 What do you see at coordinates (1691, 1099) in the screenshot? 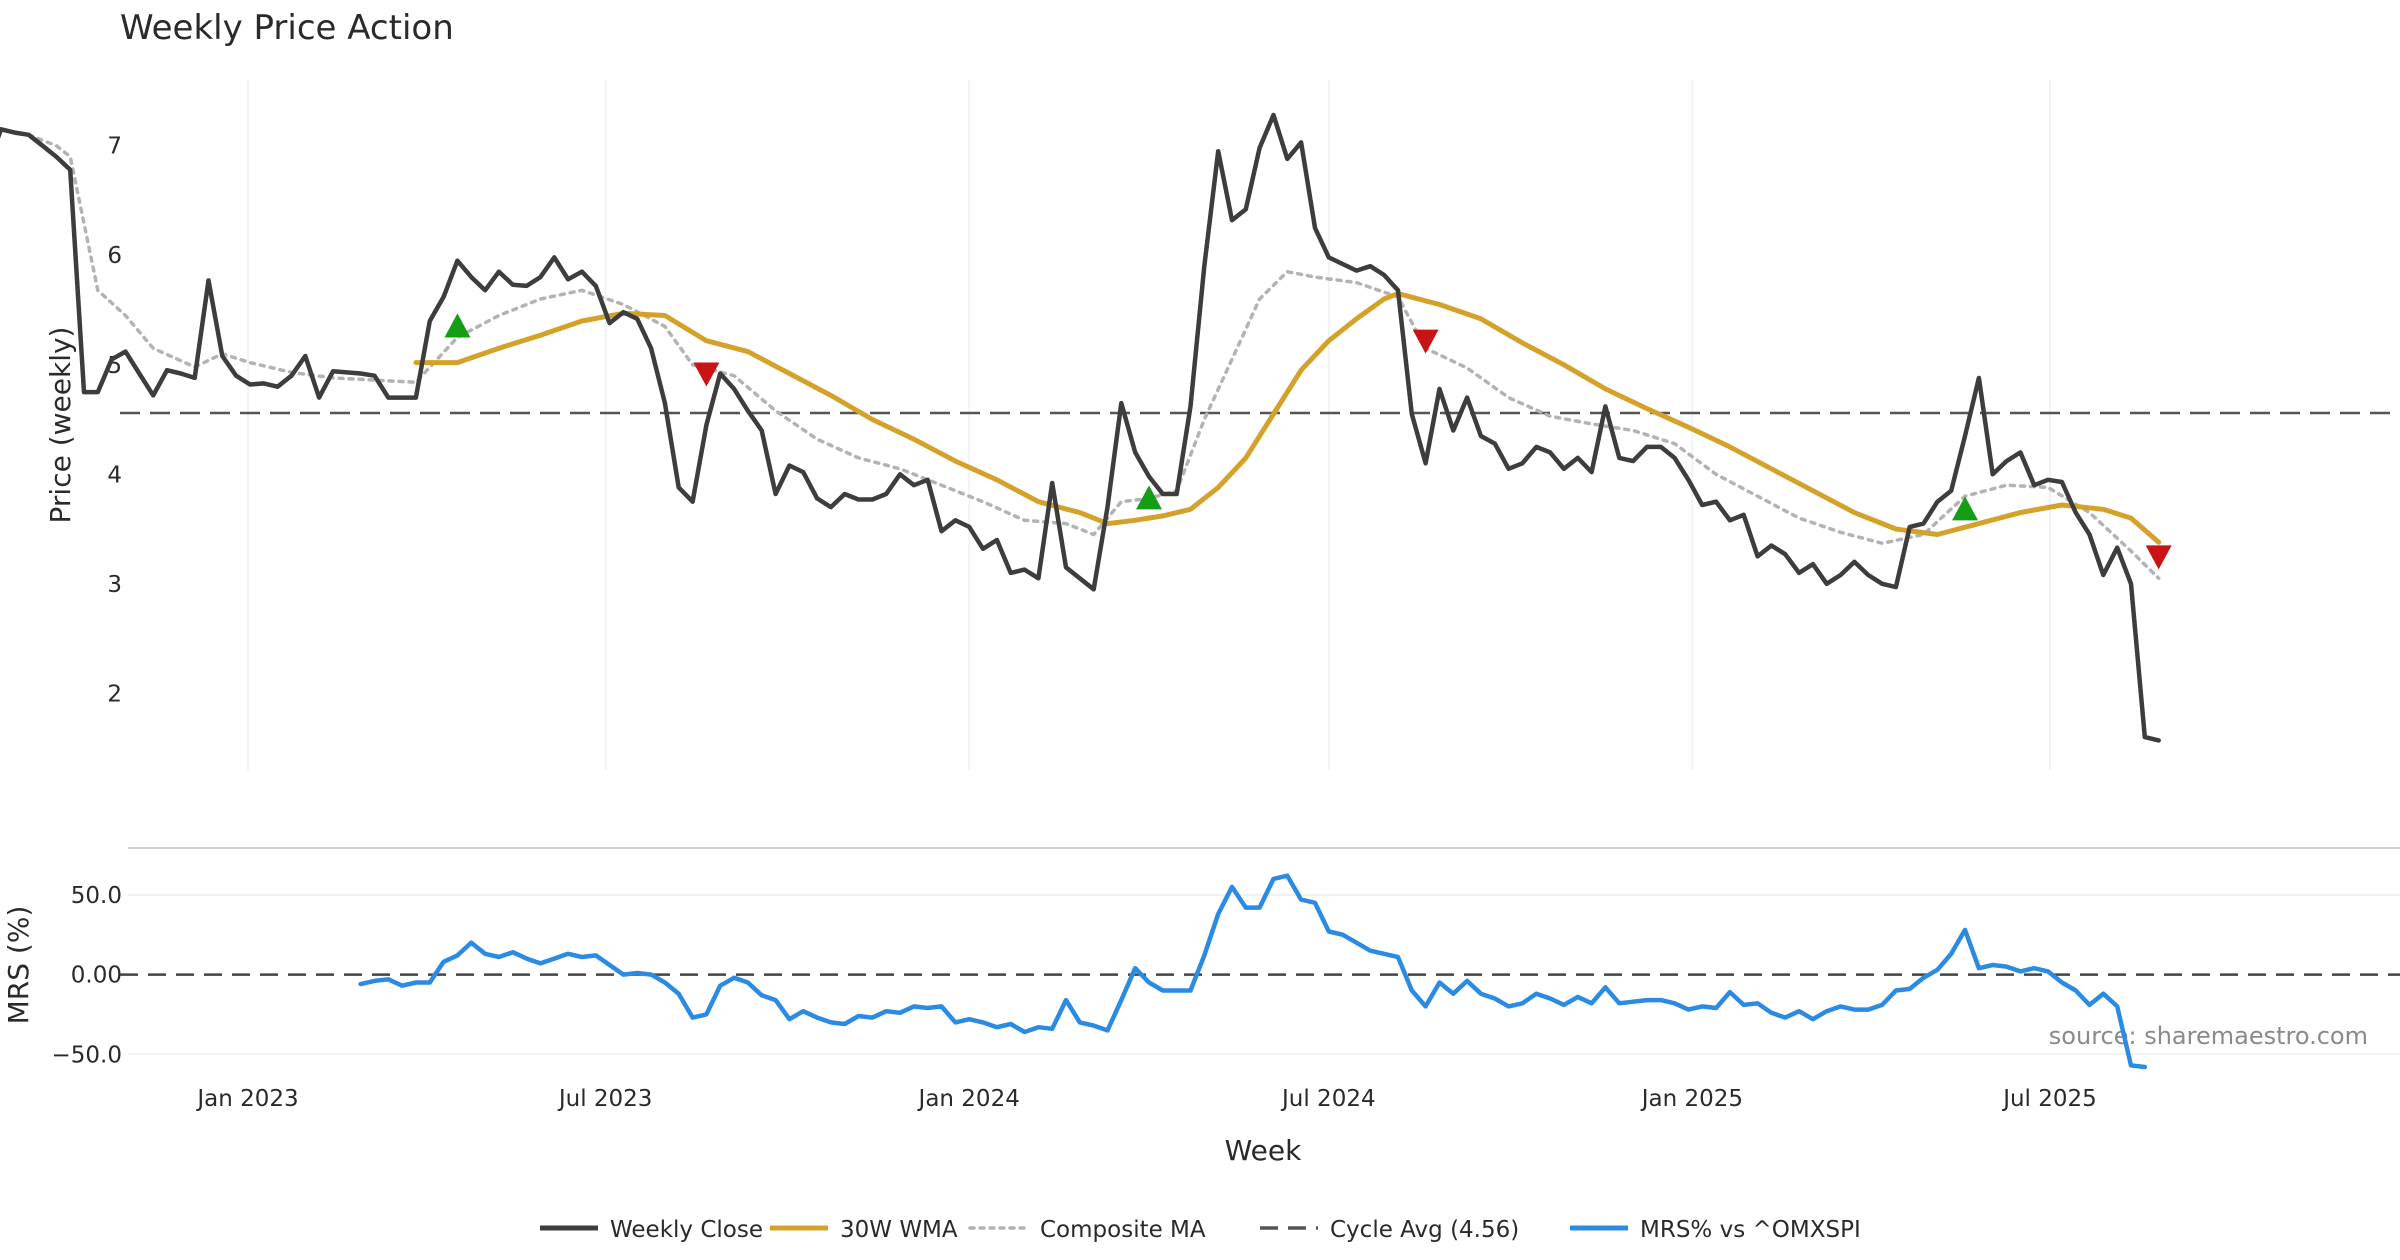
I see `x-tick-label: Jan 2025` at bounding box center [1691, 1099].